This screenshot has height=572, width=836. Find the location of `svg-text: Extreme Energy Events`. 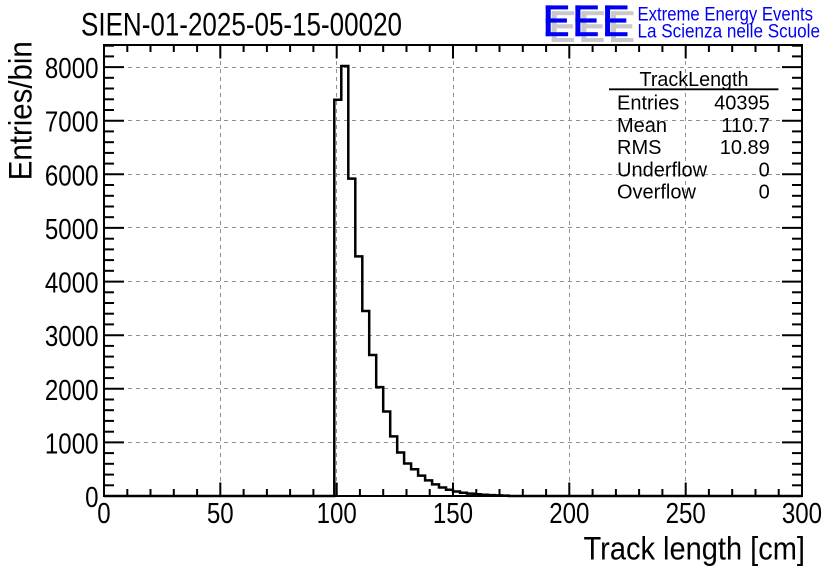

svg-text: Extreme Energy Events is located at coordinates (726, 15).